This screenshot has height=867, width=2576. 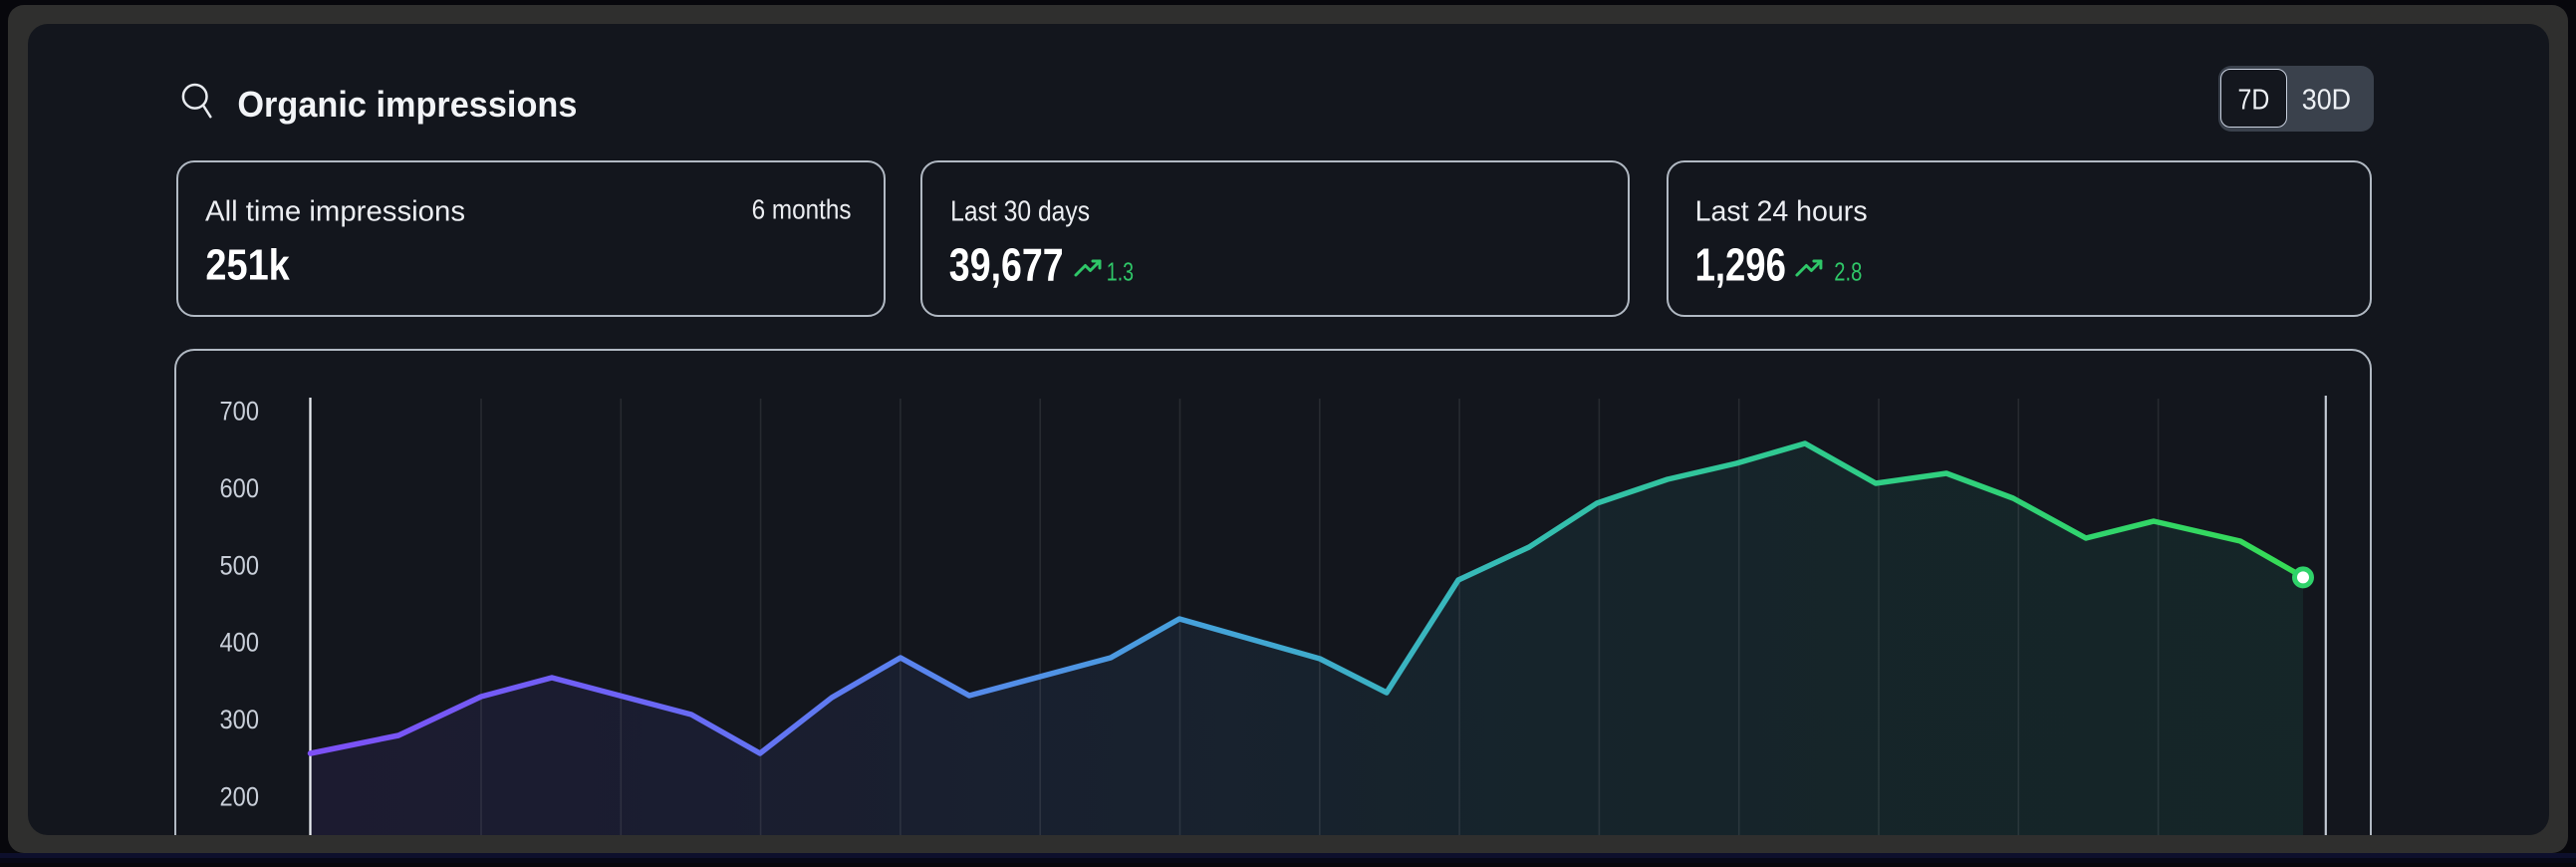 I want to click on svg-text: Last 30 days, so click(x=1020, y=212).